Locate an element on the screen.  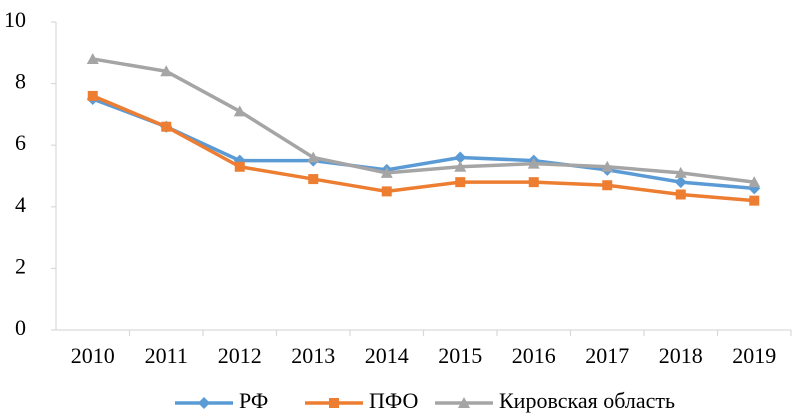
x-tick-label: 2019 is located at coordinates (754, 355).